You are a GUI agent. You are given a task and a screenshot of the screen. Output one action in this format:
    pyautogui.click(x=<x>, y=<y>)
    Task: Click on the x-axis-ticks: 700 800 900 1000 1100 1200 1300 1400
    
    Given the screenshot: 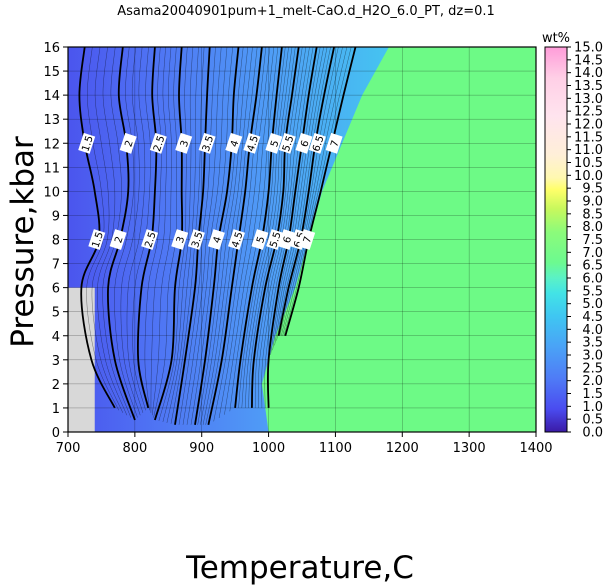 What is the action you would take?
    pyautogui.click(x=304, y=444)
    